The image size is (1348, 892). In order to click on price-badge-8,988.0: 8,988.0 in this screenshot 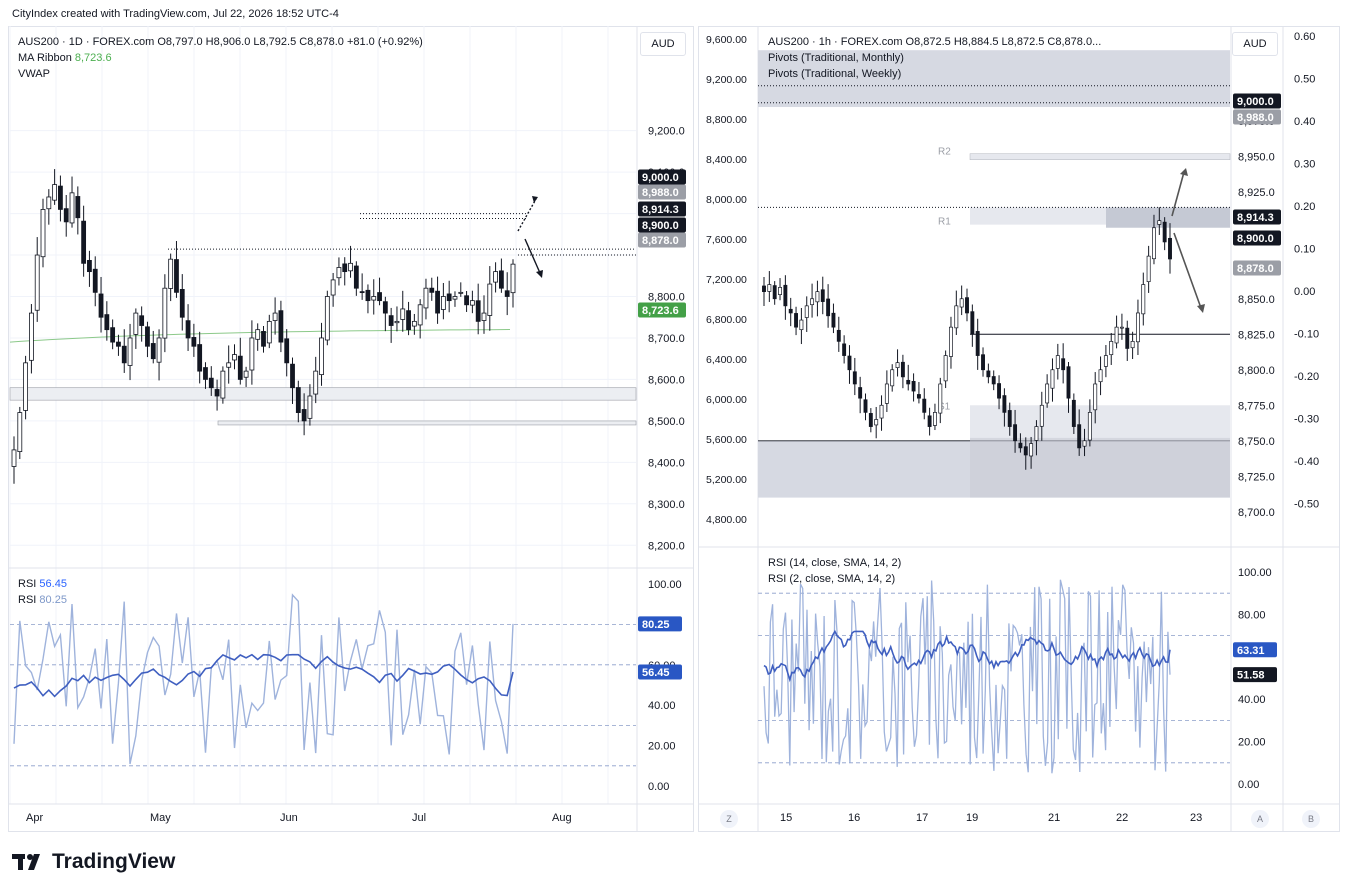, I will do `click(1257, 117)`.